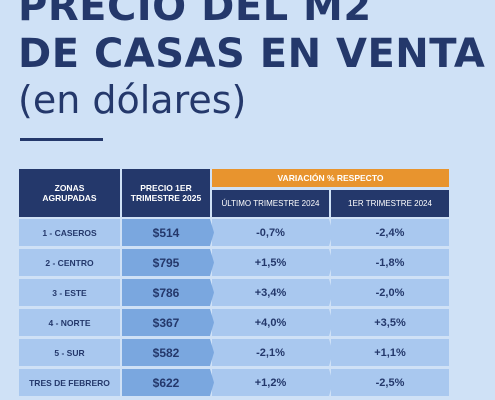 This screenshot has width=495, height=400. I want to click on variation-last-quarter-cell: +3,4%, so click(270, 292).